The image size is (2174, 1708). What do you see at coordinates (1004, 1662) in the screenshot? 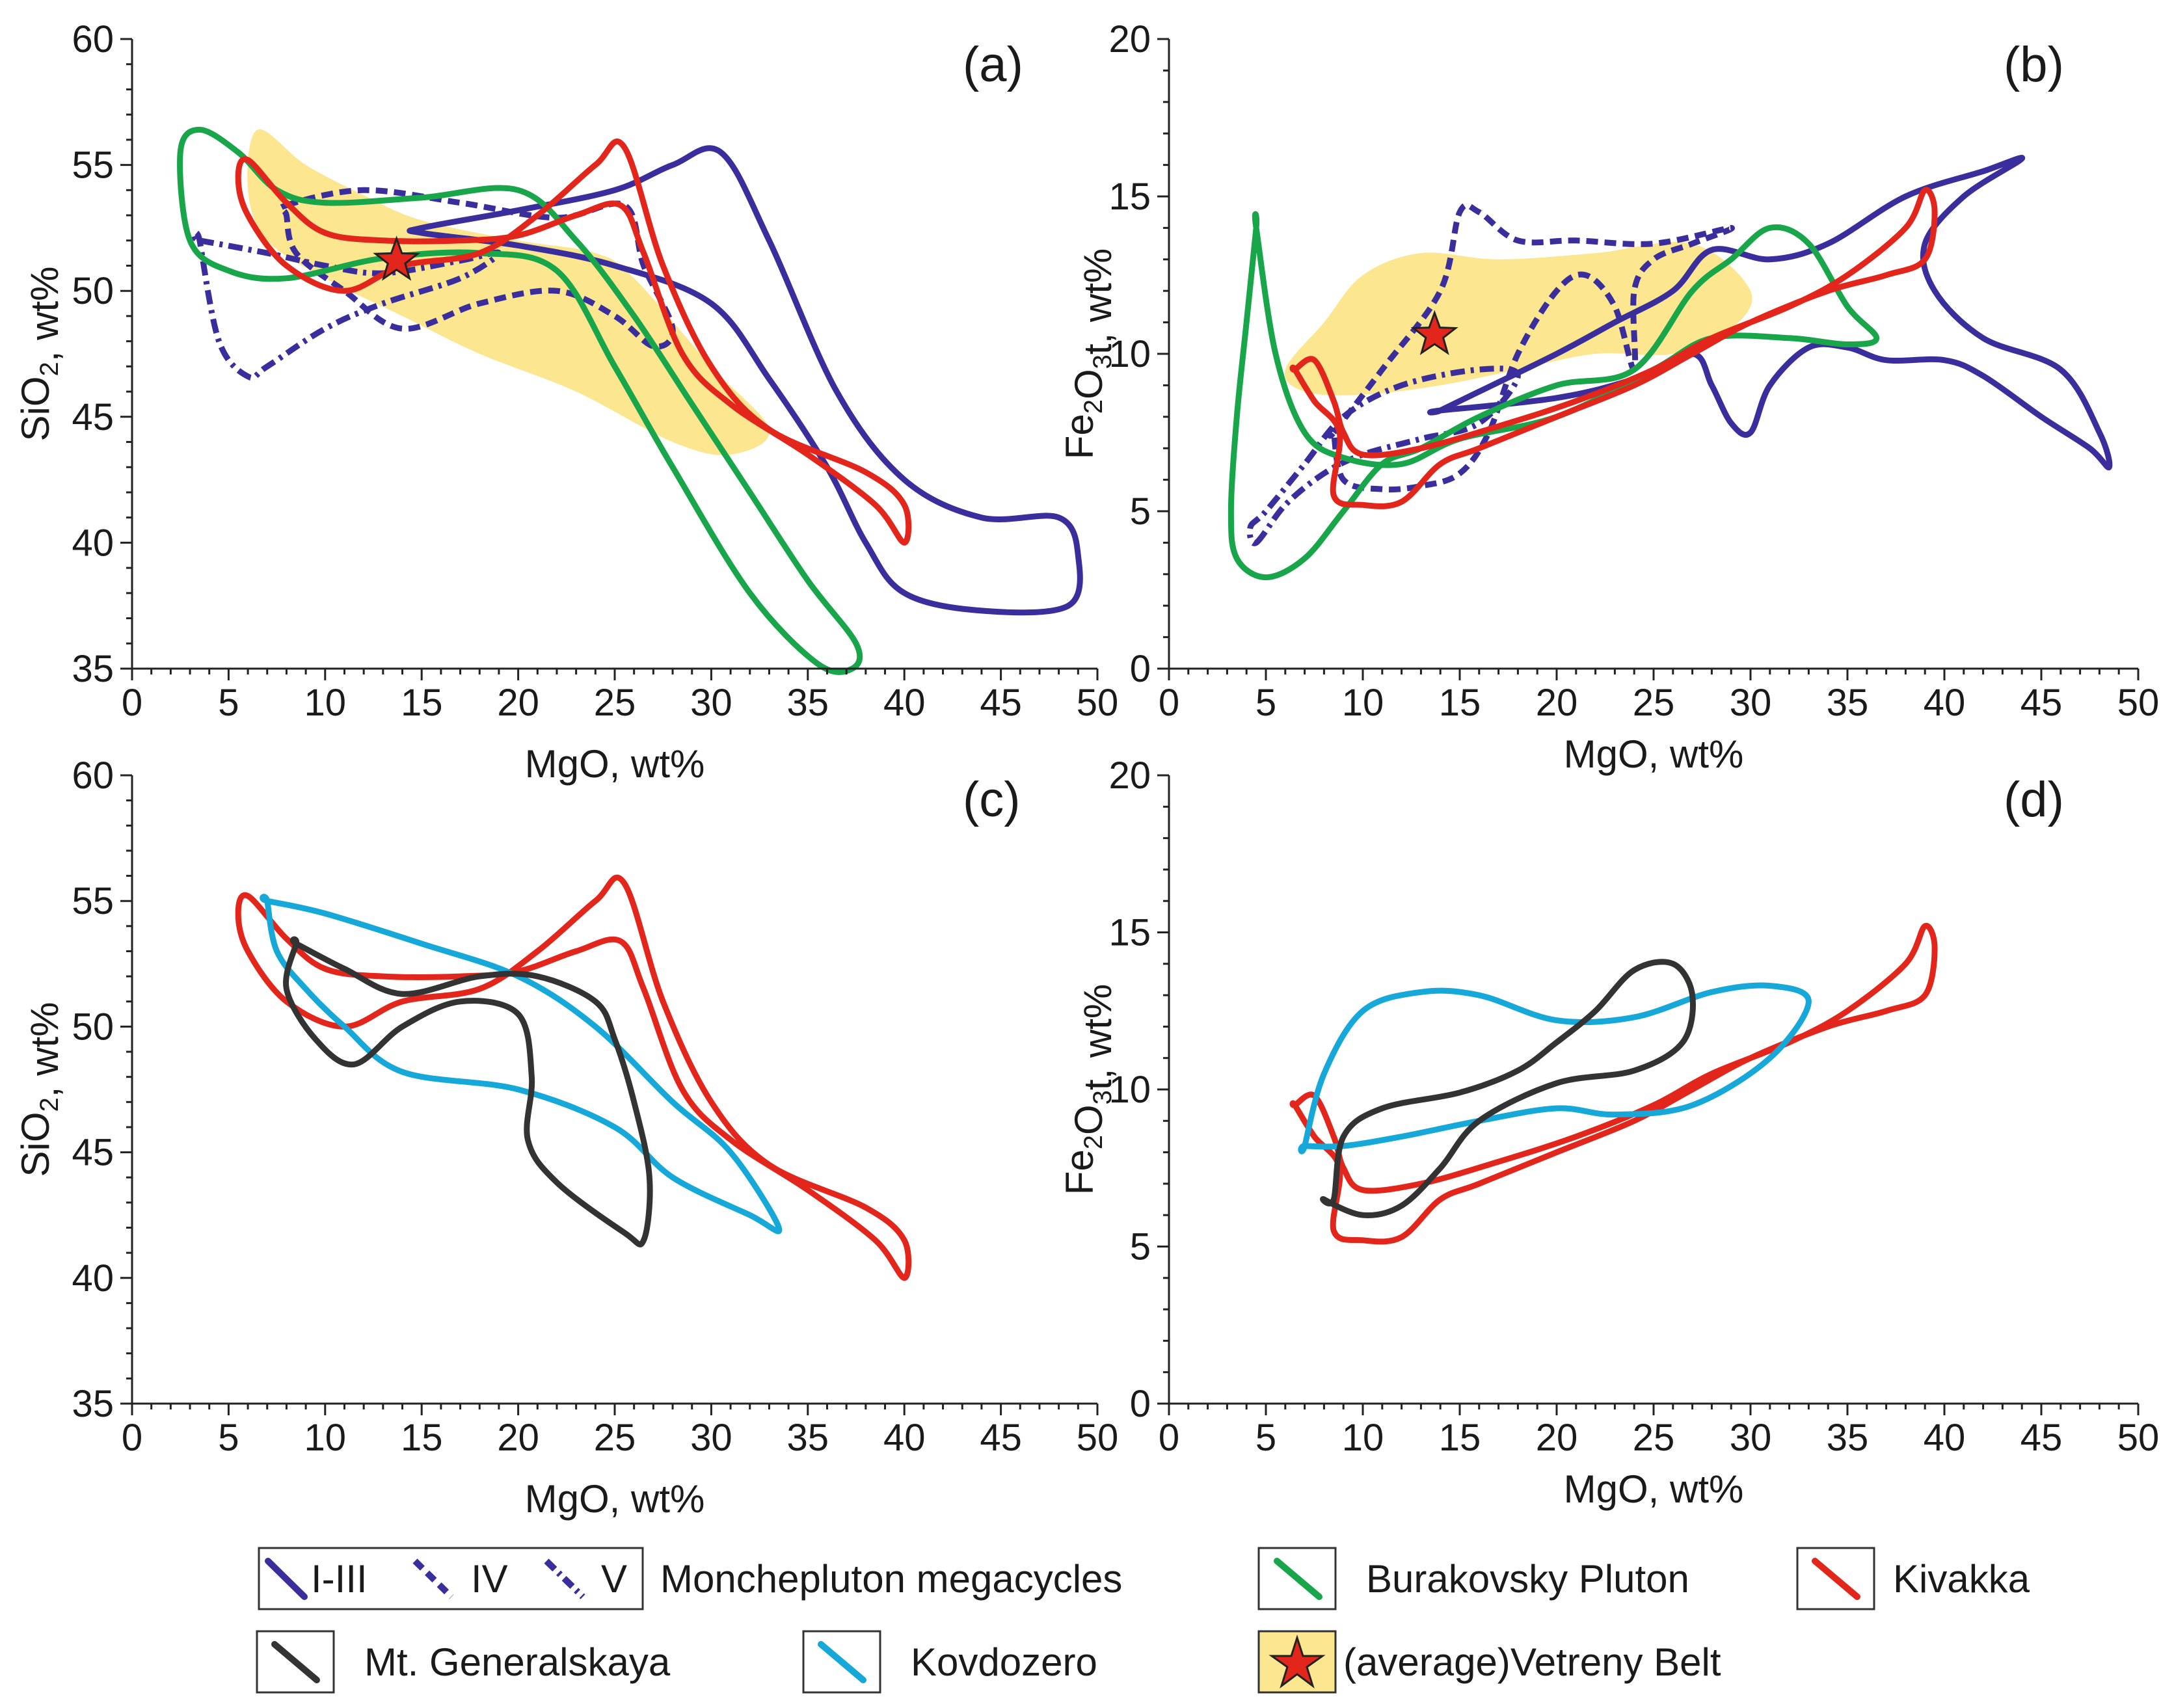
I see `legend-label-kovdozero: Kovdozero` at bounding box center [1004, 1662].